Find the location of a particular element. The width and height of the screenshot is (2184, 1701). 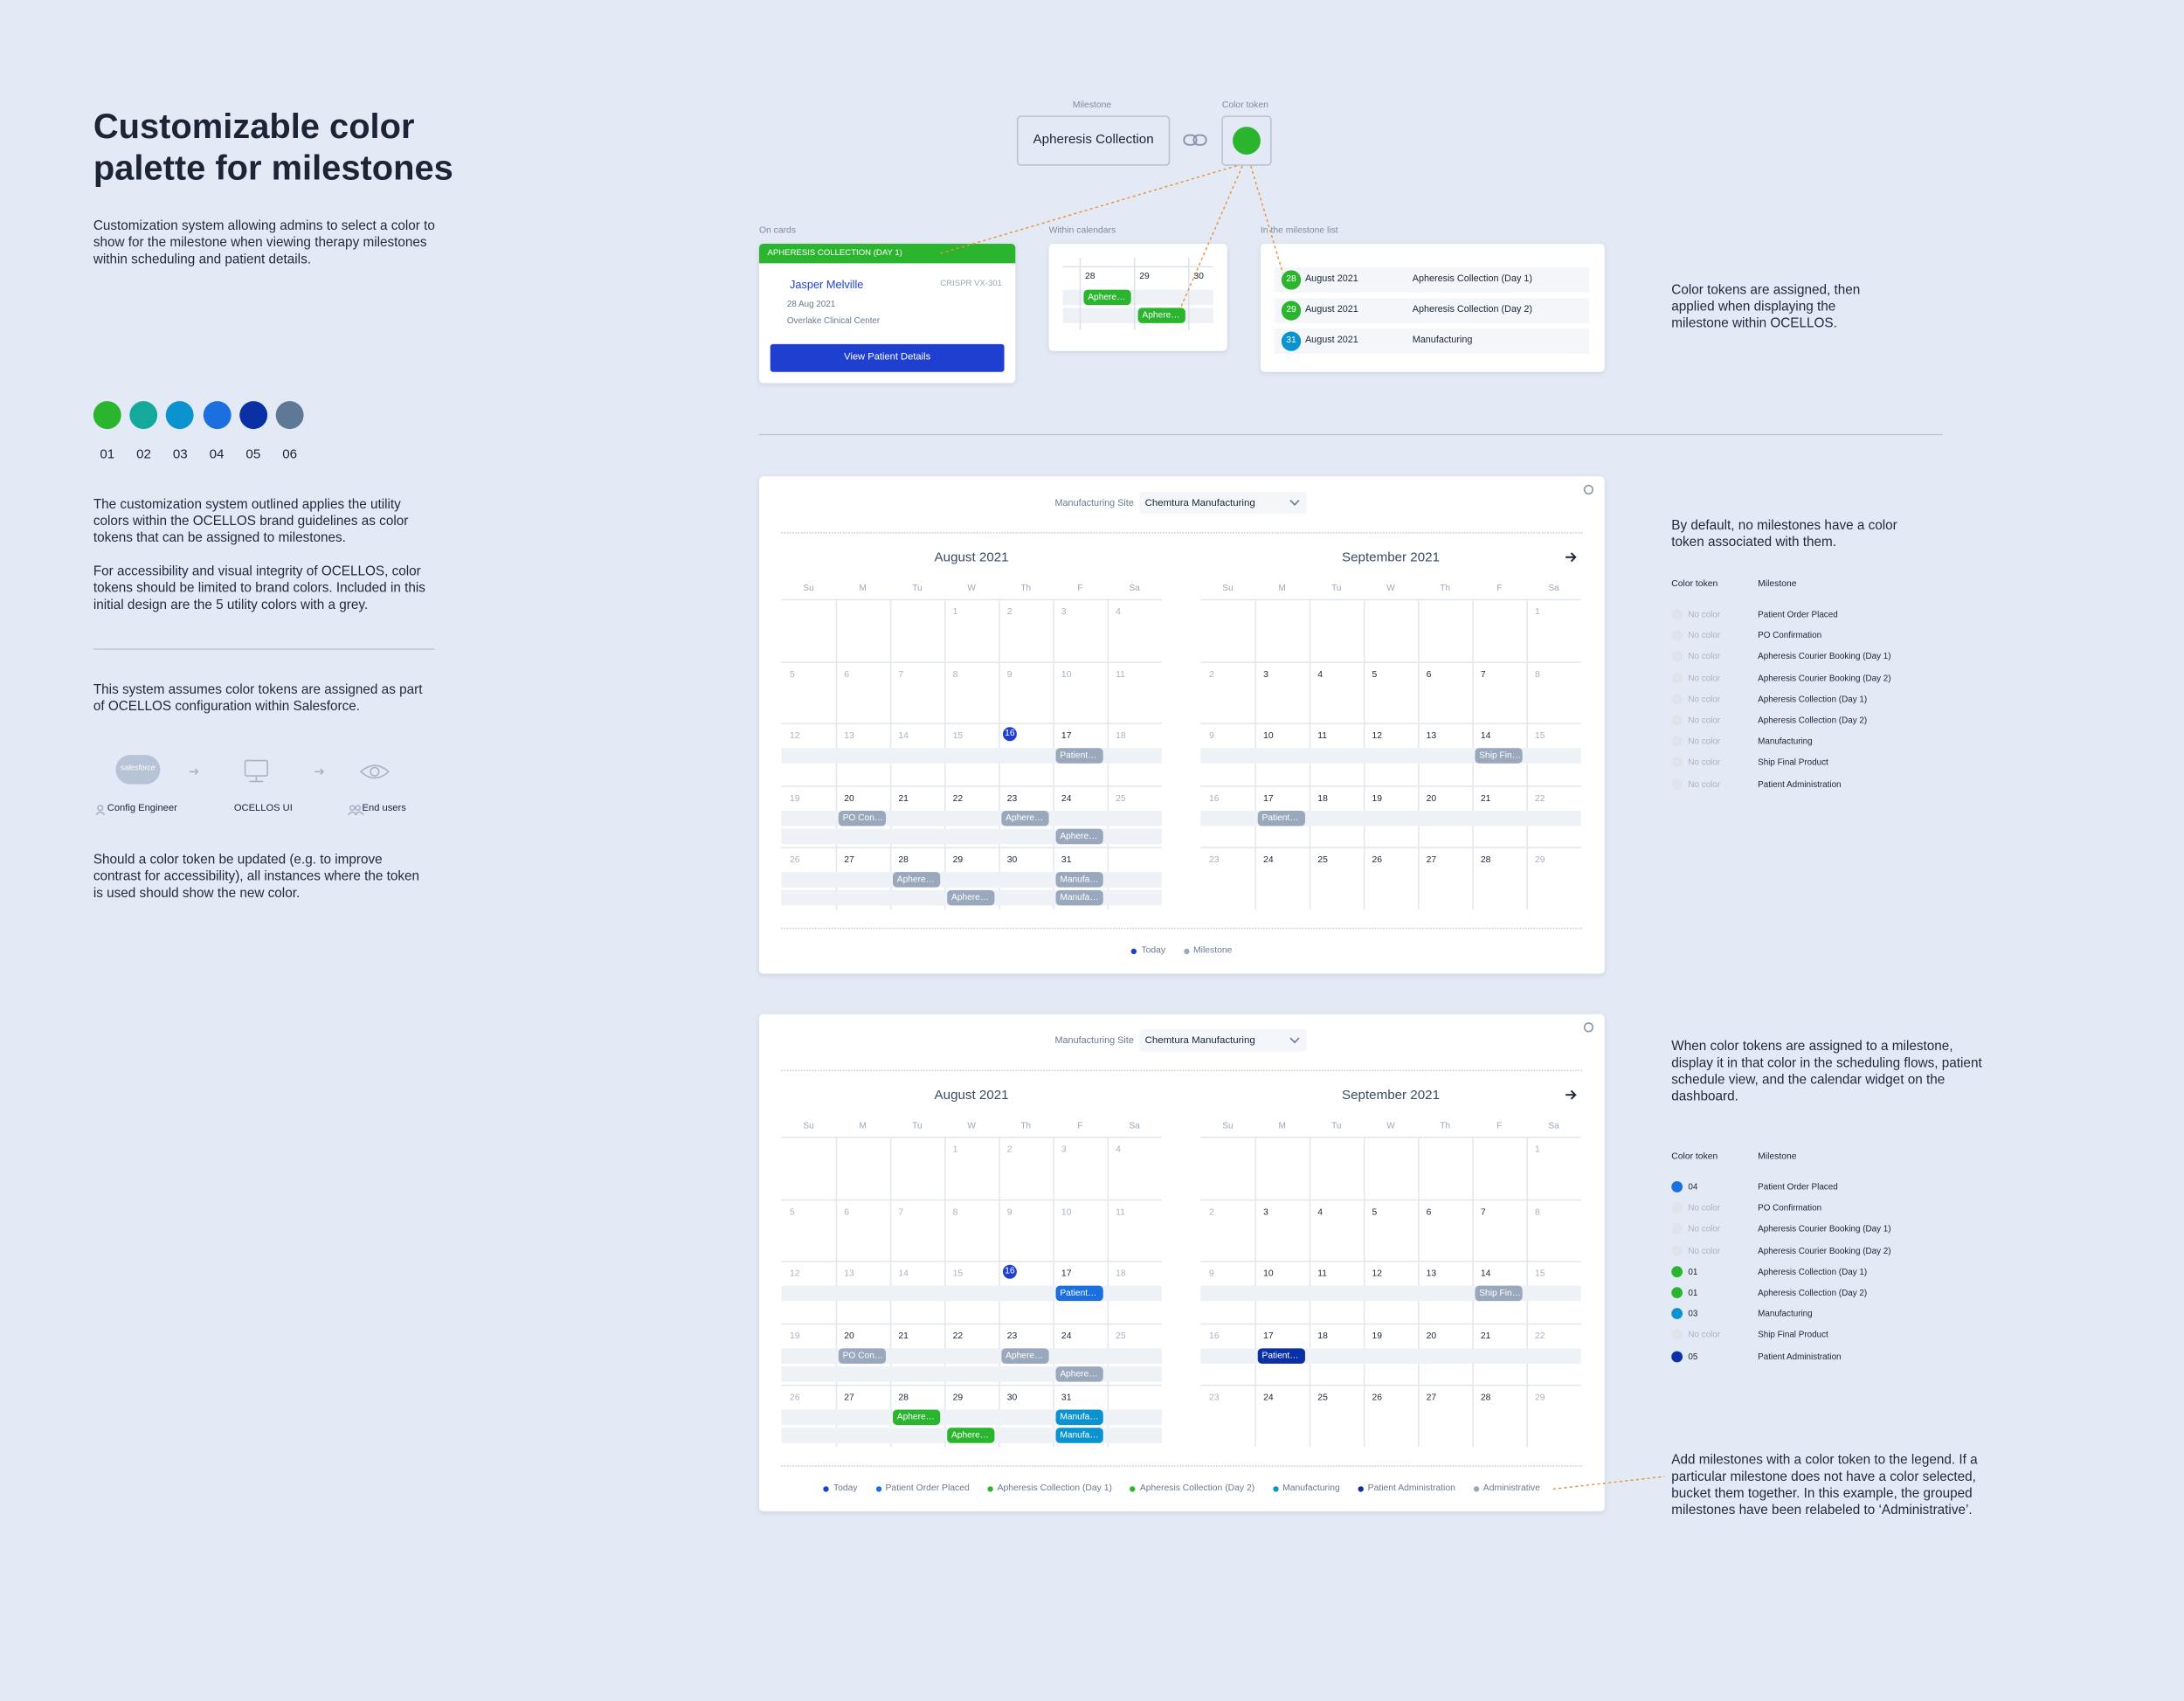

day-number: 8 is located at coordinates (955, 1212).